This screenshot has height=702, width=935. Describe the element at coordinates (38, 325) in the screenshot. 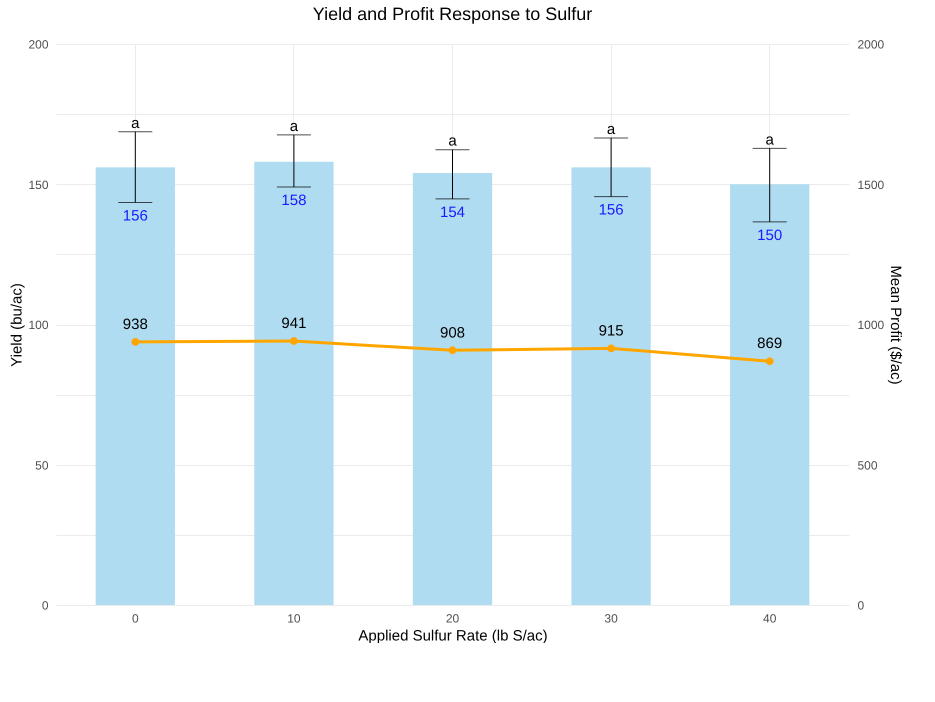

I see `y-tick-label: 100` at that location.